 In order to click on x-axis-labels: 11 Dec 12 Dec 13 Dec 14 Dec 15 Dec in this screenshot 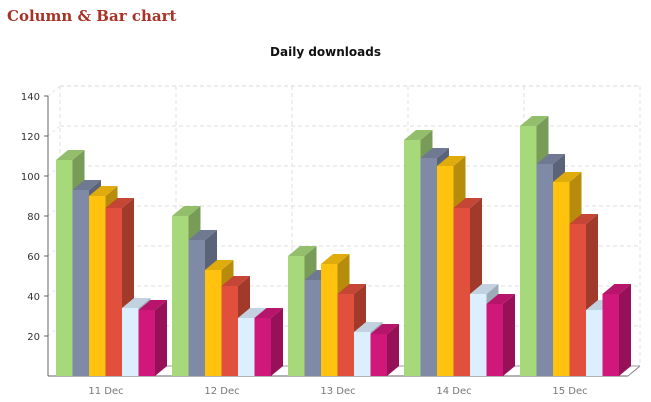, I will do `click(337, 391)`.